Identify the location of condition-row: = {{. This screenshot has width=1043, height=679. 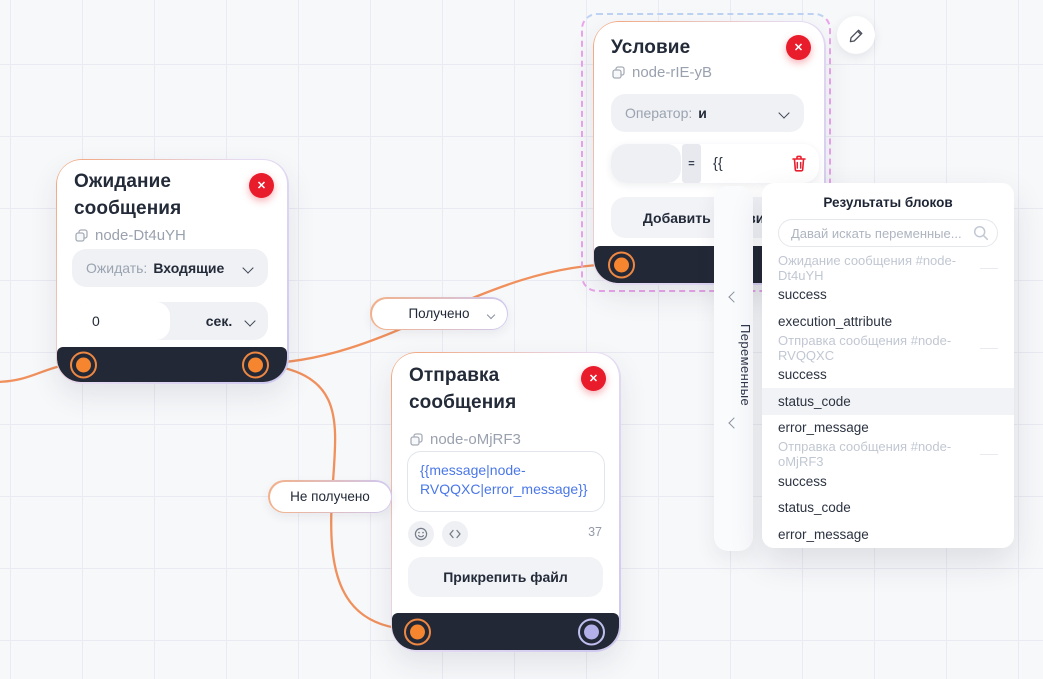
(715, 163).